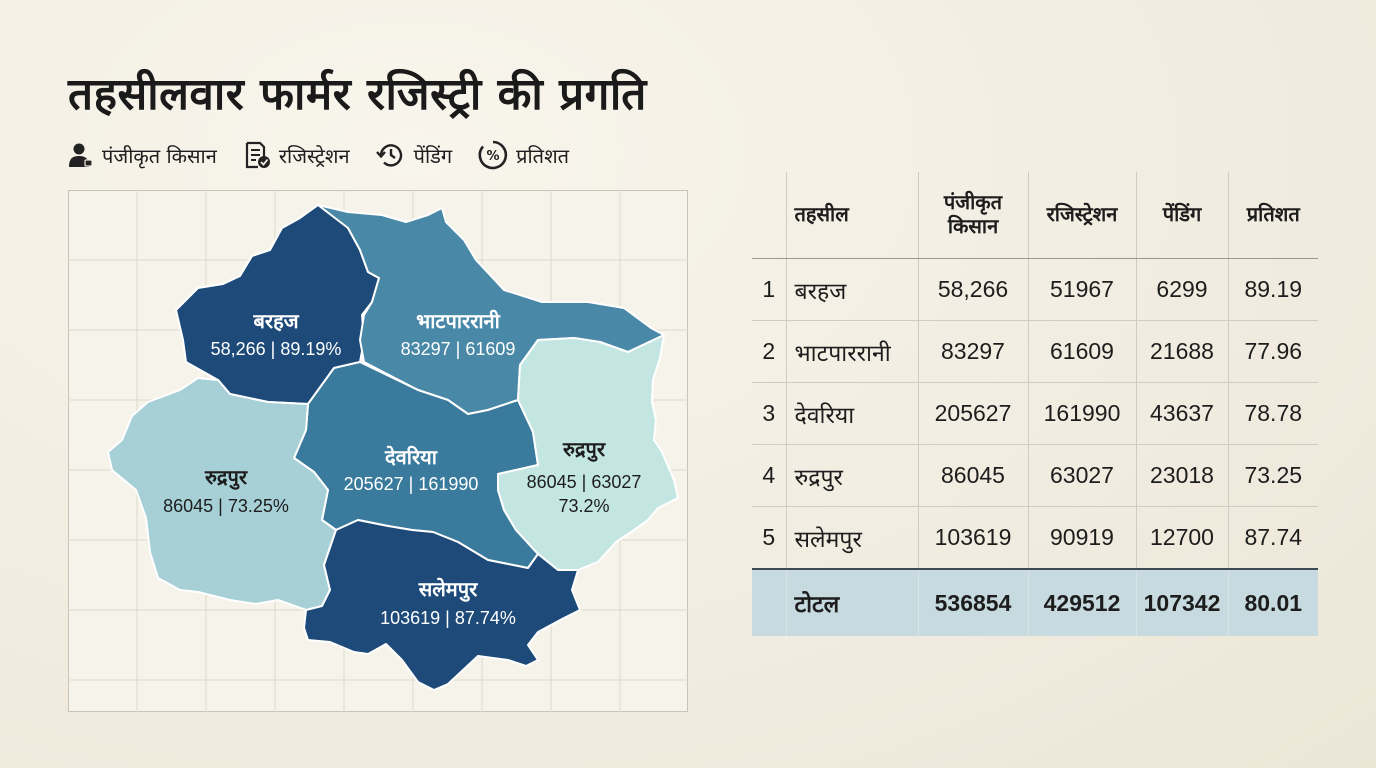 Image resolution: width=1376 pixels, height=768 pixels. Describe the element at coordinates (1081, 351) in the screenshot. I see `cell-registration: 61609` at that location.